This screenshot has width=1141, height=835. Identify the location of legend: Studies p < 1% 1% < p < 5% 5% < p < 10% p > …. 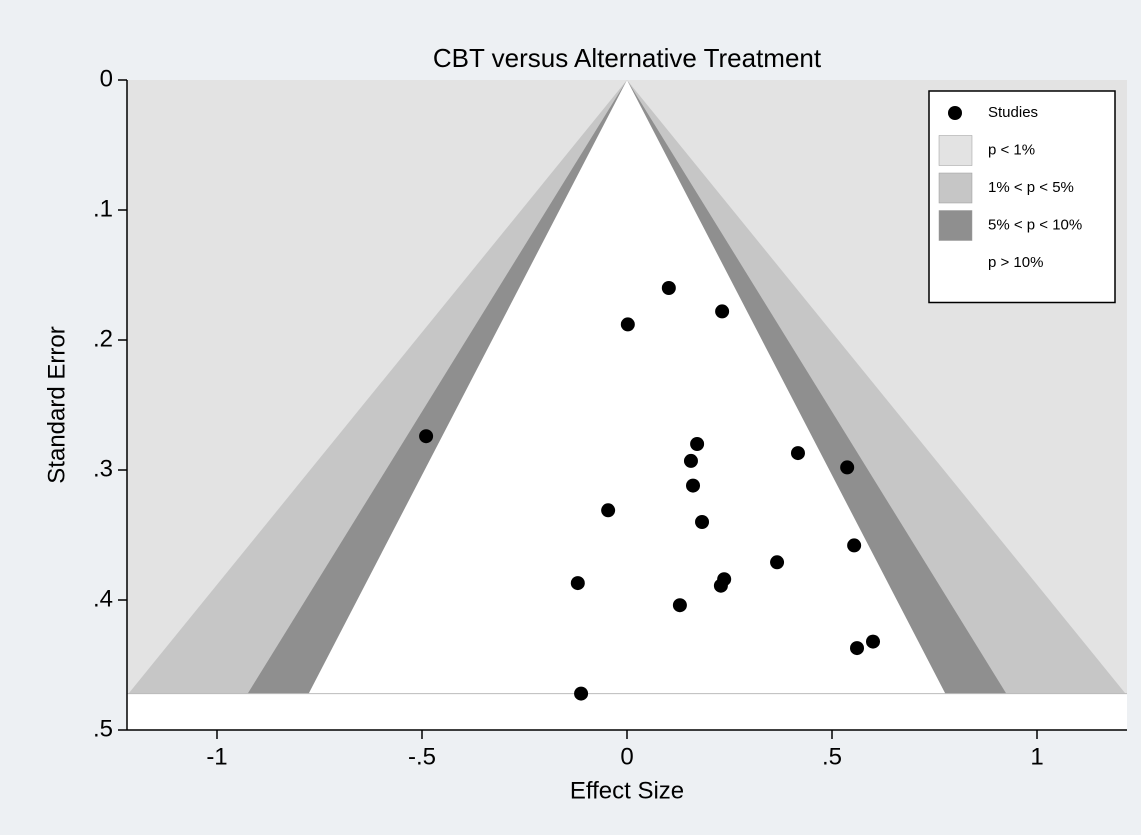
(1022, 197).